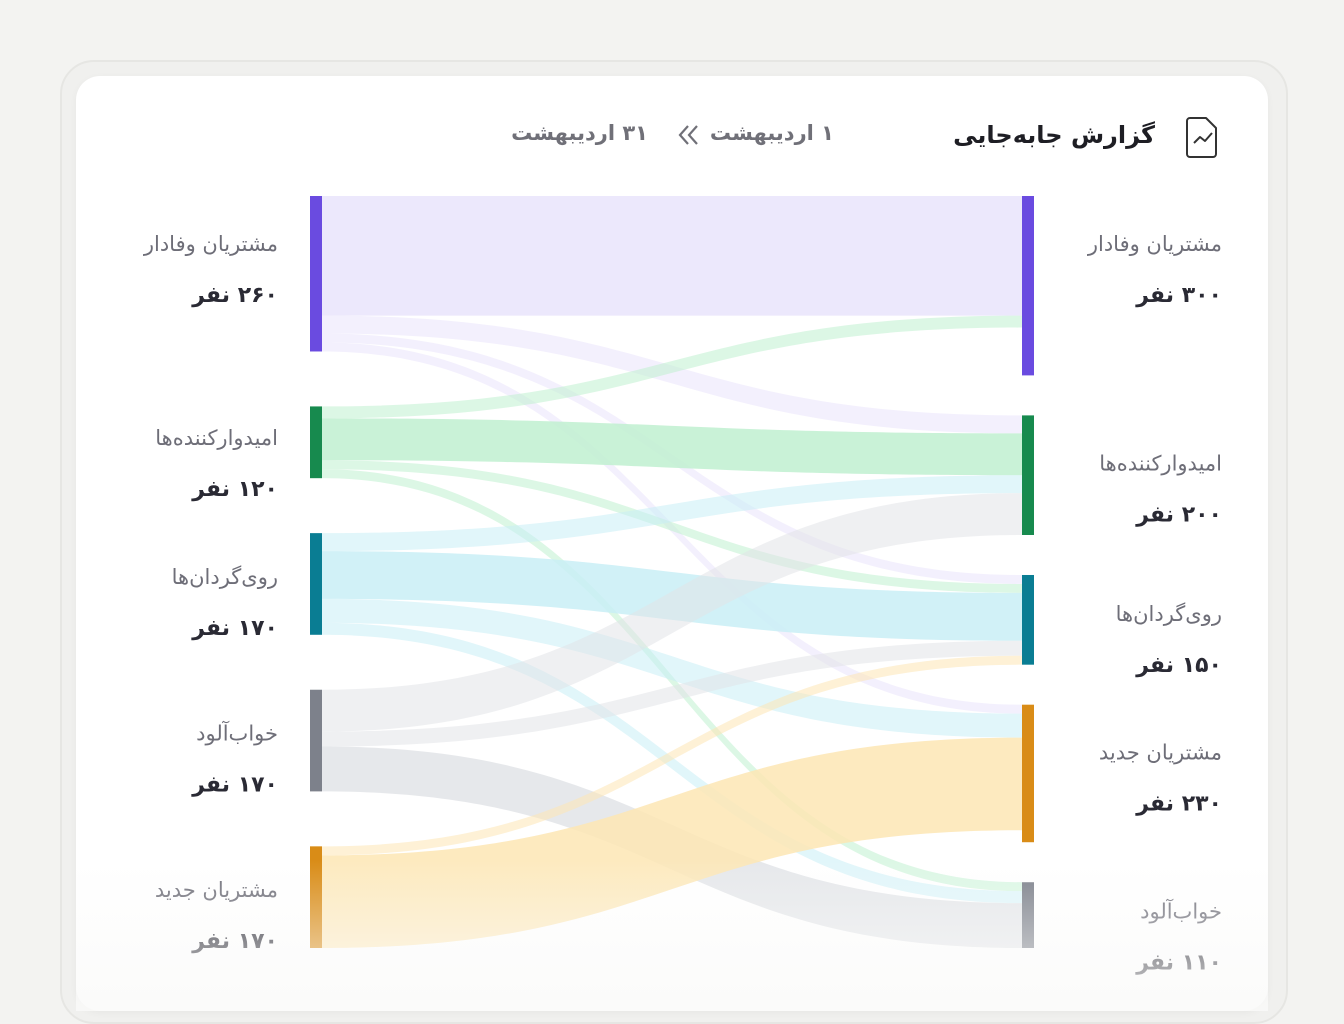  What do you see at coordinates (772, 133) in the screenshot?
I see `date-from: ۱ اردیبهشت` at bounding box center [772, 133].